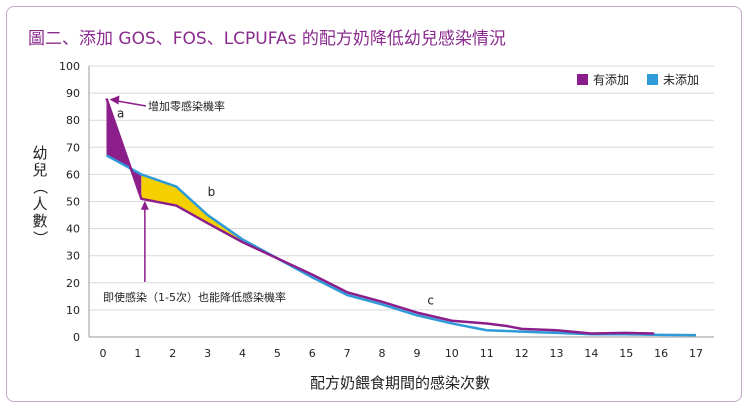 The height and width of the screenshot is (410, 750). Describe the element at coordinates (452, 353) in the screenshot. I see `x-tick-label: 10` at that location.